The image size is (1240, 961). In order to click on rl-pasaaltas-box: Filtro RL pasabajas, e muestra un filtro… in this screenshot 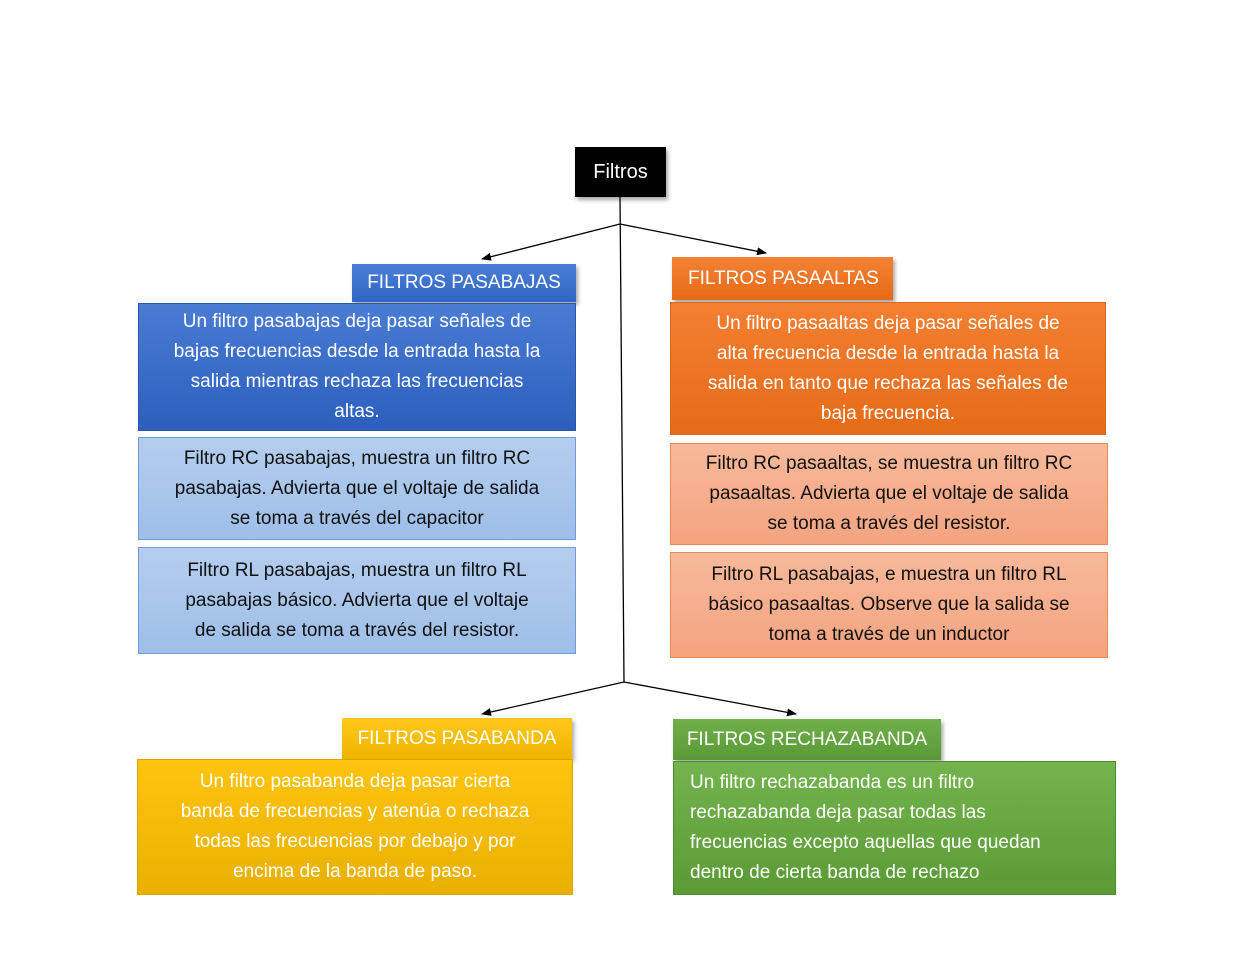, I will do `click(889, 605)`.